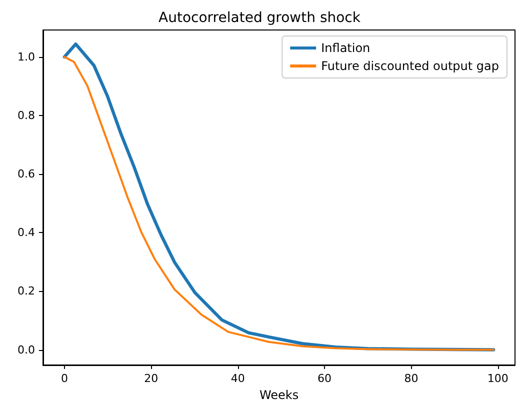 Image resolution: width=519 pixels, height=406 pixels. Describe the element at coordinates (26, 174) in the screenshot. I see `y-tick-label: 0.6` at that location.